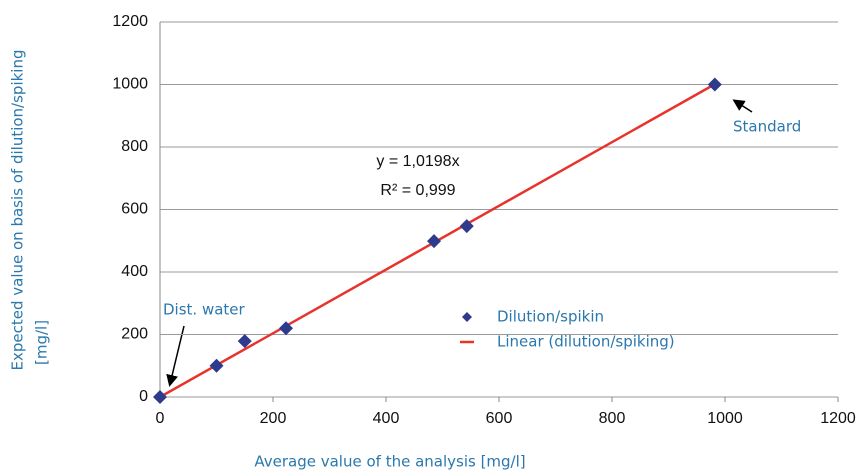  What do you see at coordinates (586, 342) in the screenshot?
I see `legend-label: Linear (dilution/spiking)` at bounding box center [586, 342].